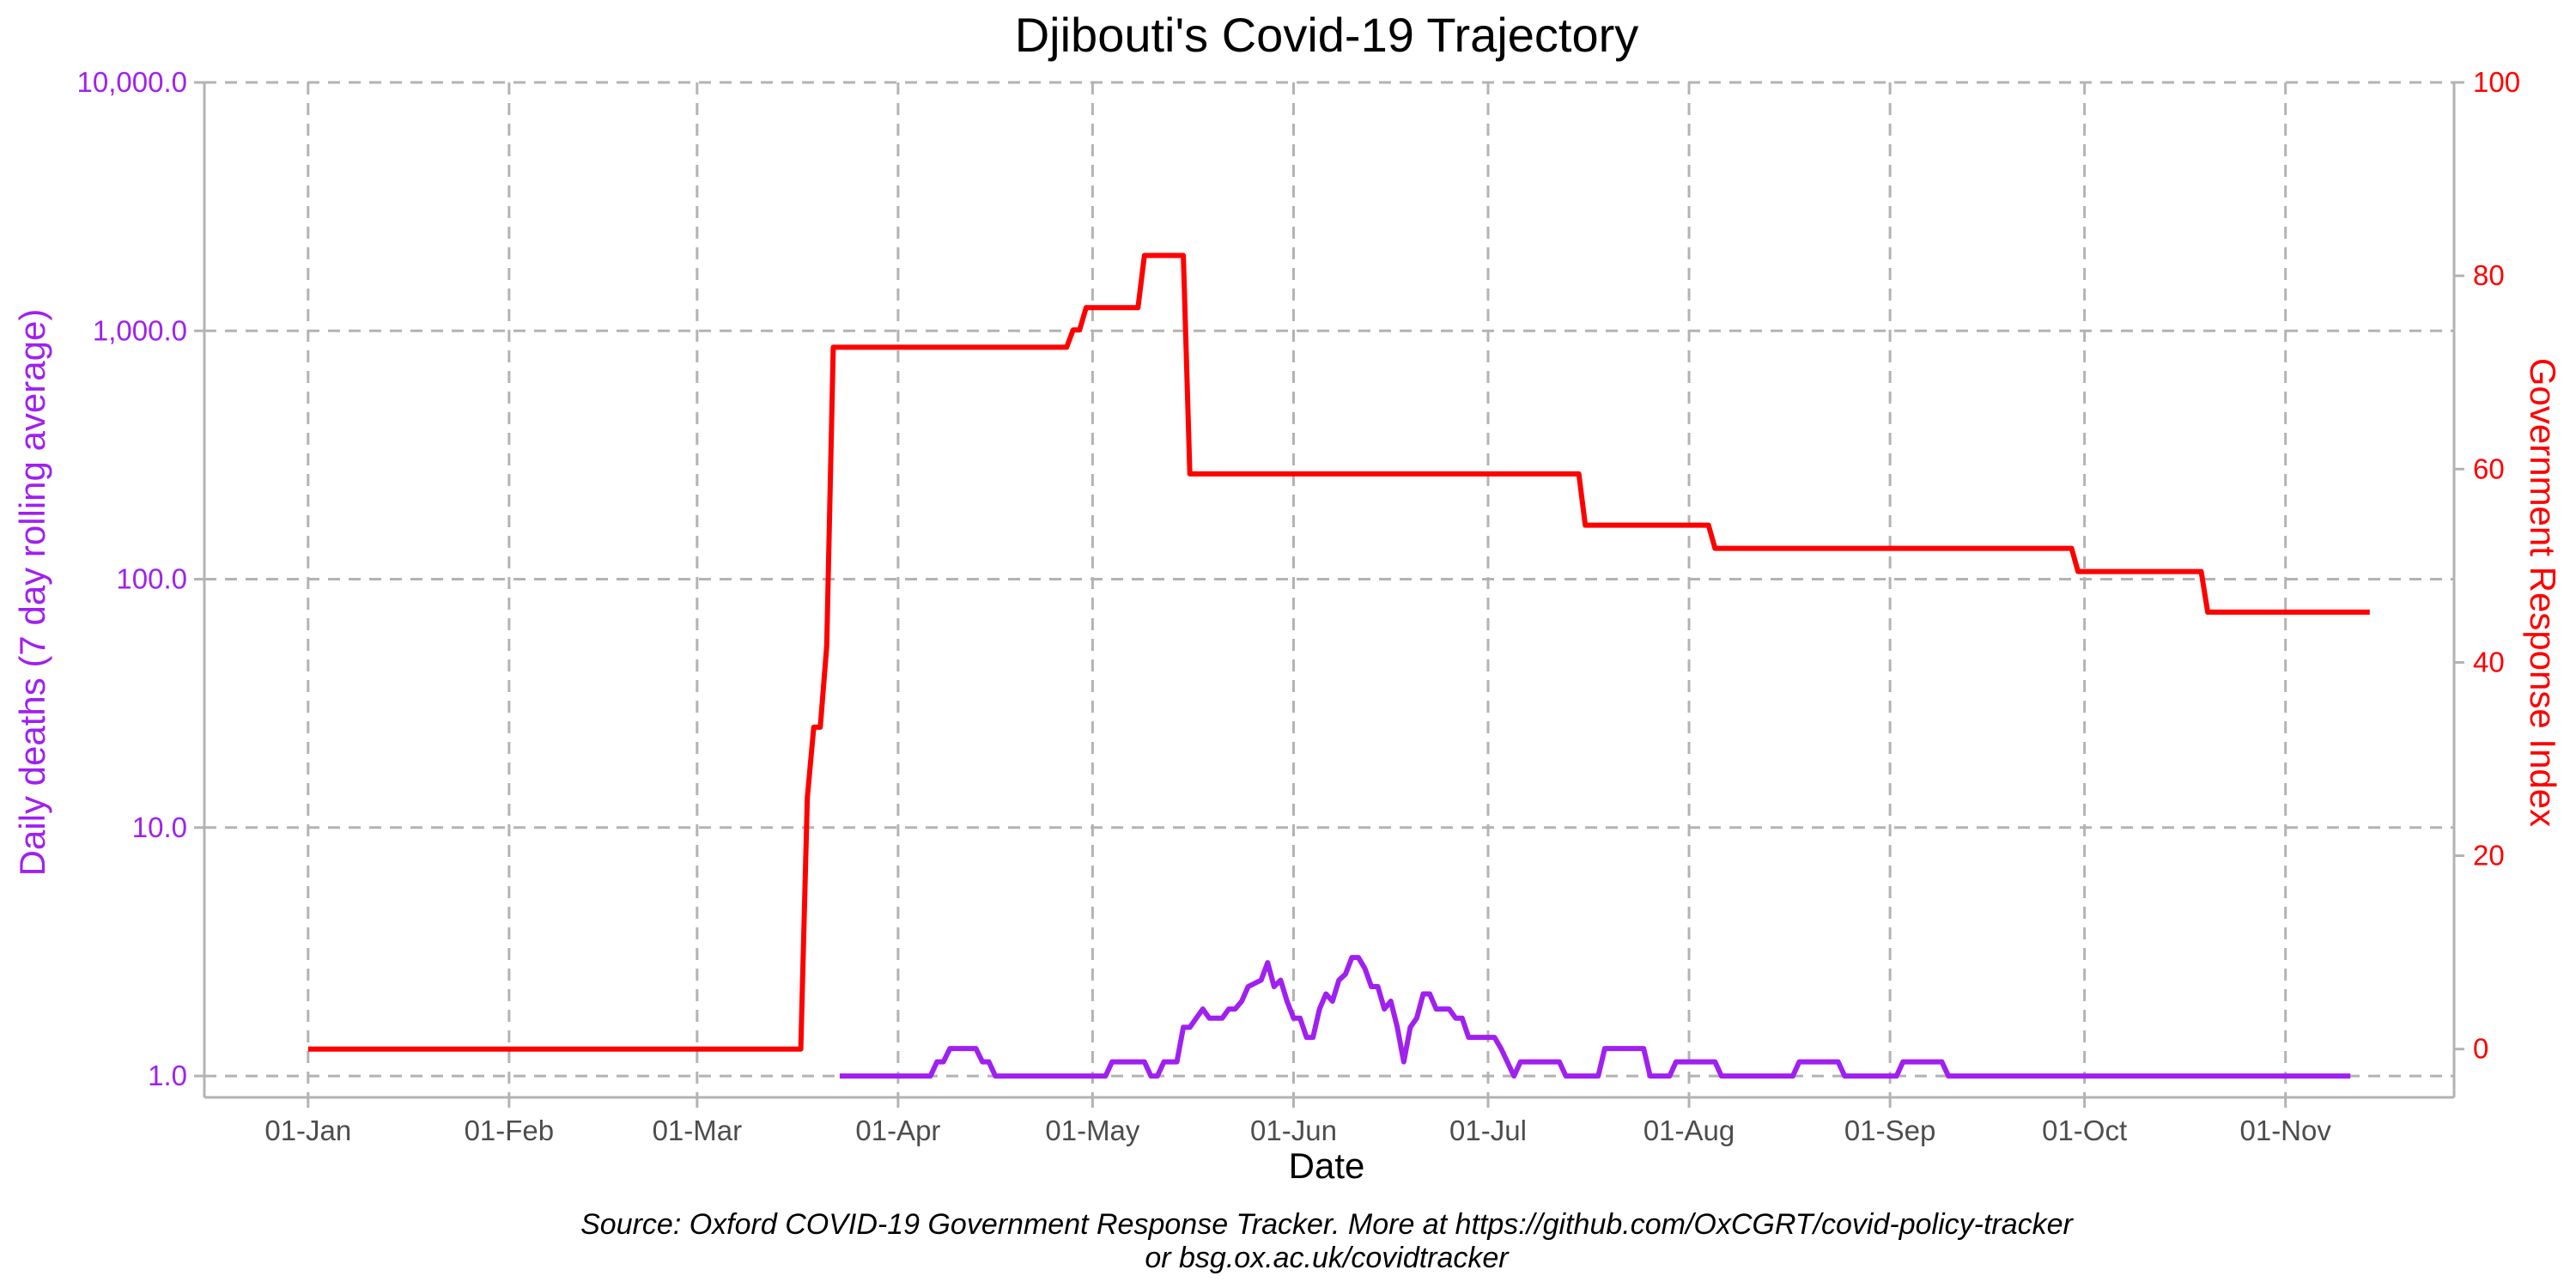  Describe the element at coordinates (2496, 82) in the screenshot. I see `right-tick-label: 100` at that location.